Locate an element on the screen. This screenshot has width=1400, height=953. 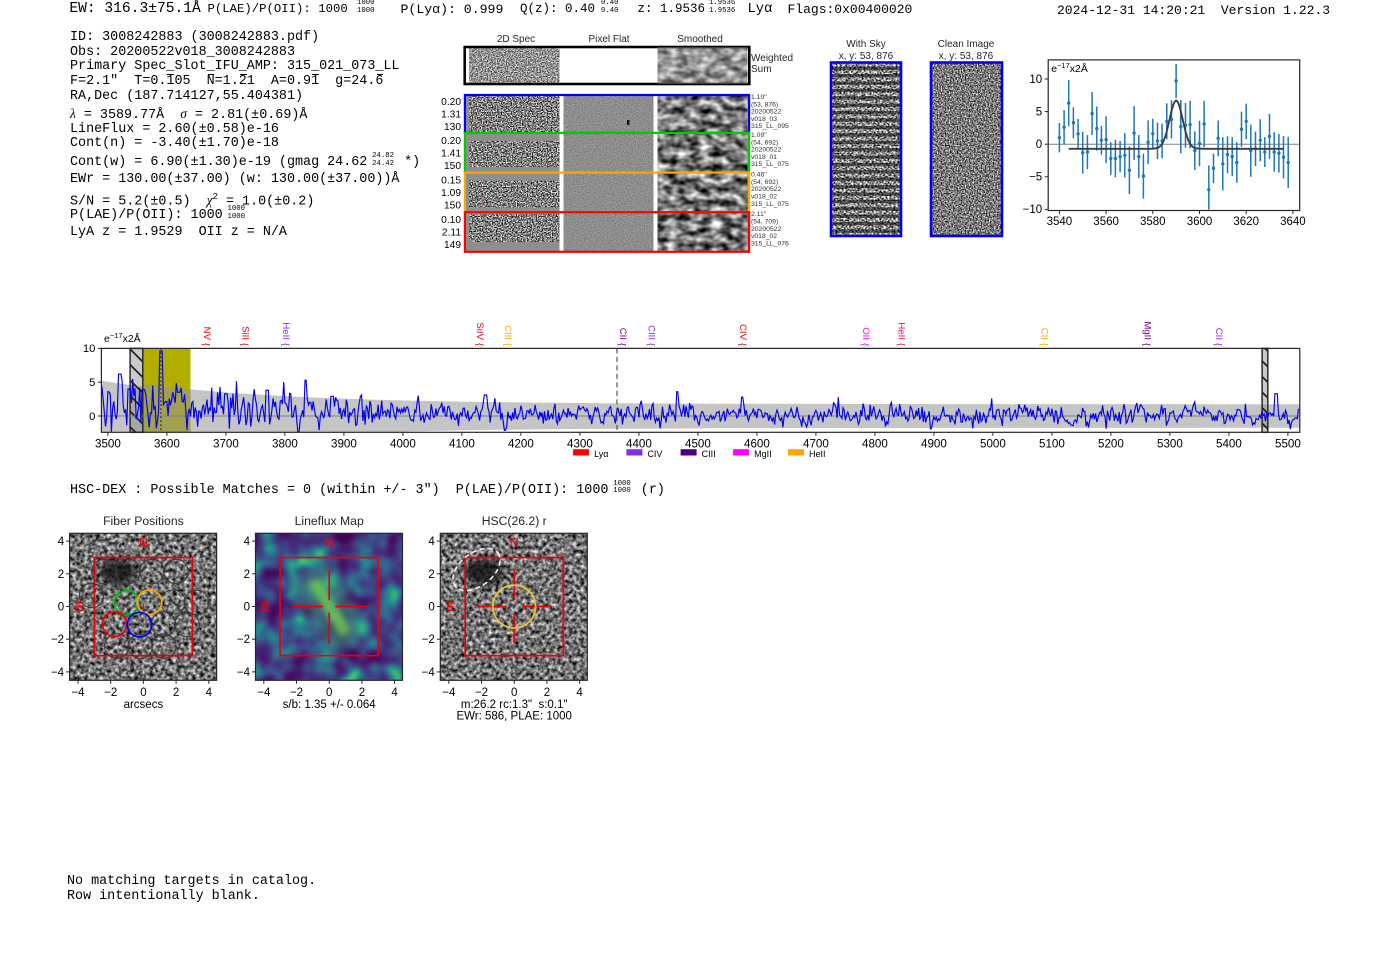
svg-text: Clean Image is located at coordinates (966, 44).